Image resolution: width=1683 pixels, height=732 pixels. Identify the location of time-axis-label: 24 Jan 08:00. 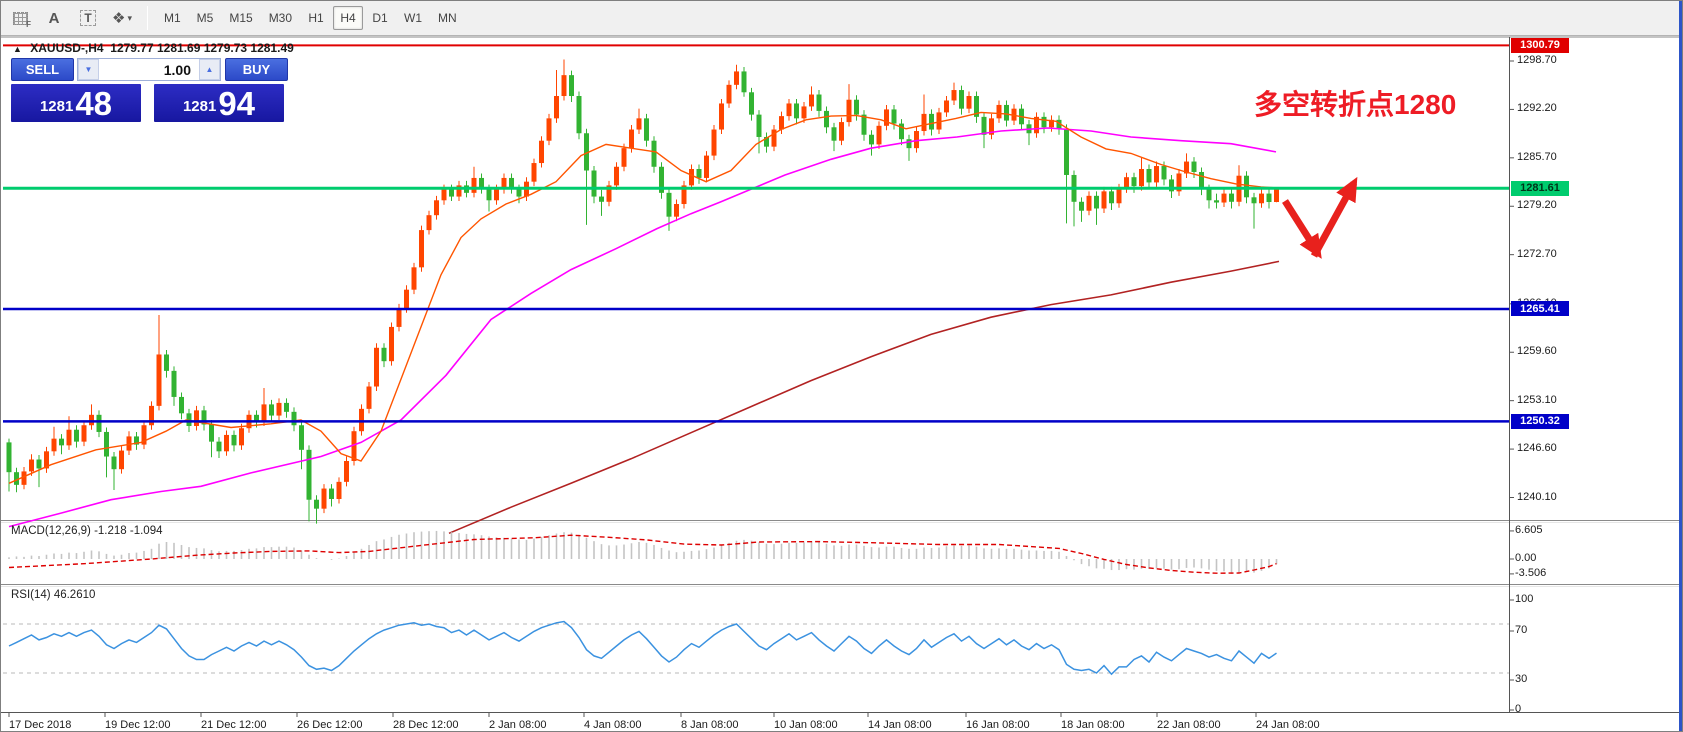
(1288, 725).